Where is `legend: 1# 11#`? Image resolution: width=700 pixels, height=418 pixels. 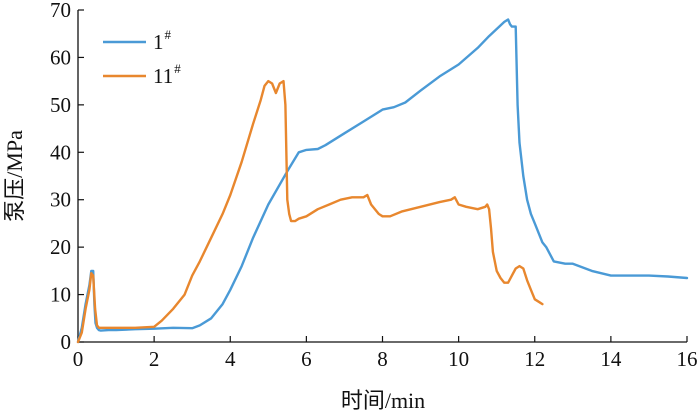 legend: 1# 11# is located at coordinates (142, 57).